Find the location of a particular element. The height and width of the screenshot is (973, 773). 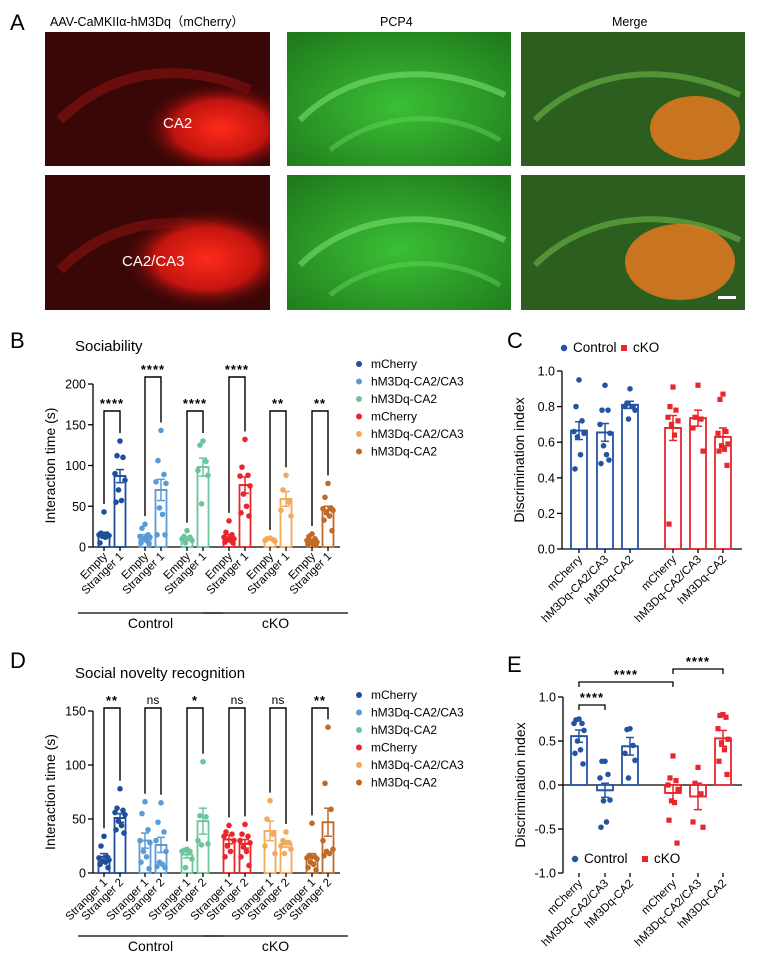

group-label: cKO is located at coordinates (275, 946).